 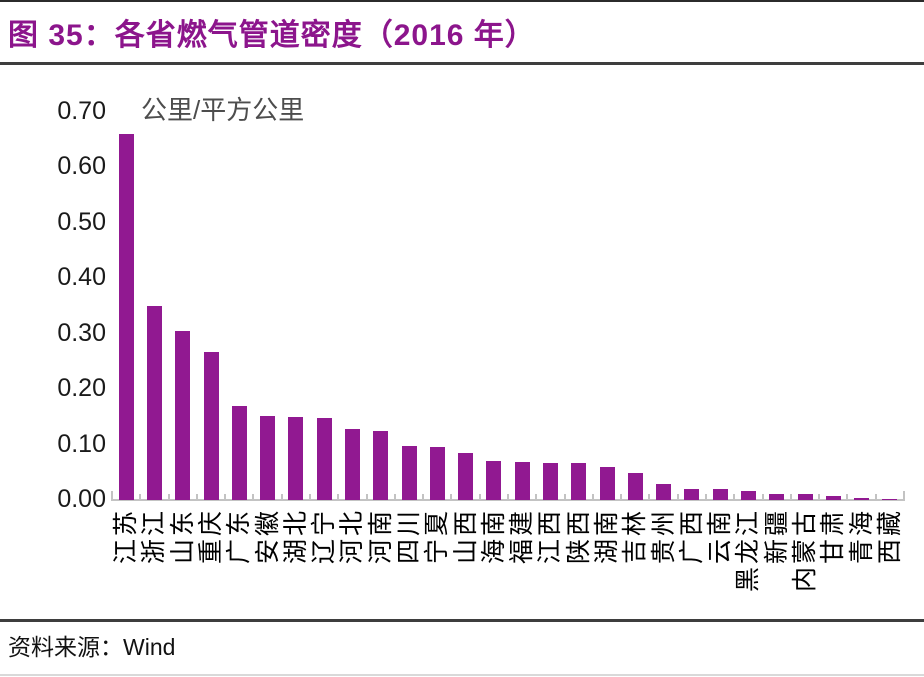 I want to click on title-divider-line, so click(x=462, y=63).